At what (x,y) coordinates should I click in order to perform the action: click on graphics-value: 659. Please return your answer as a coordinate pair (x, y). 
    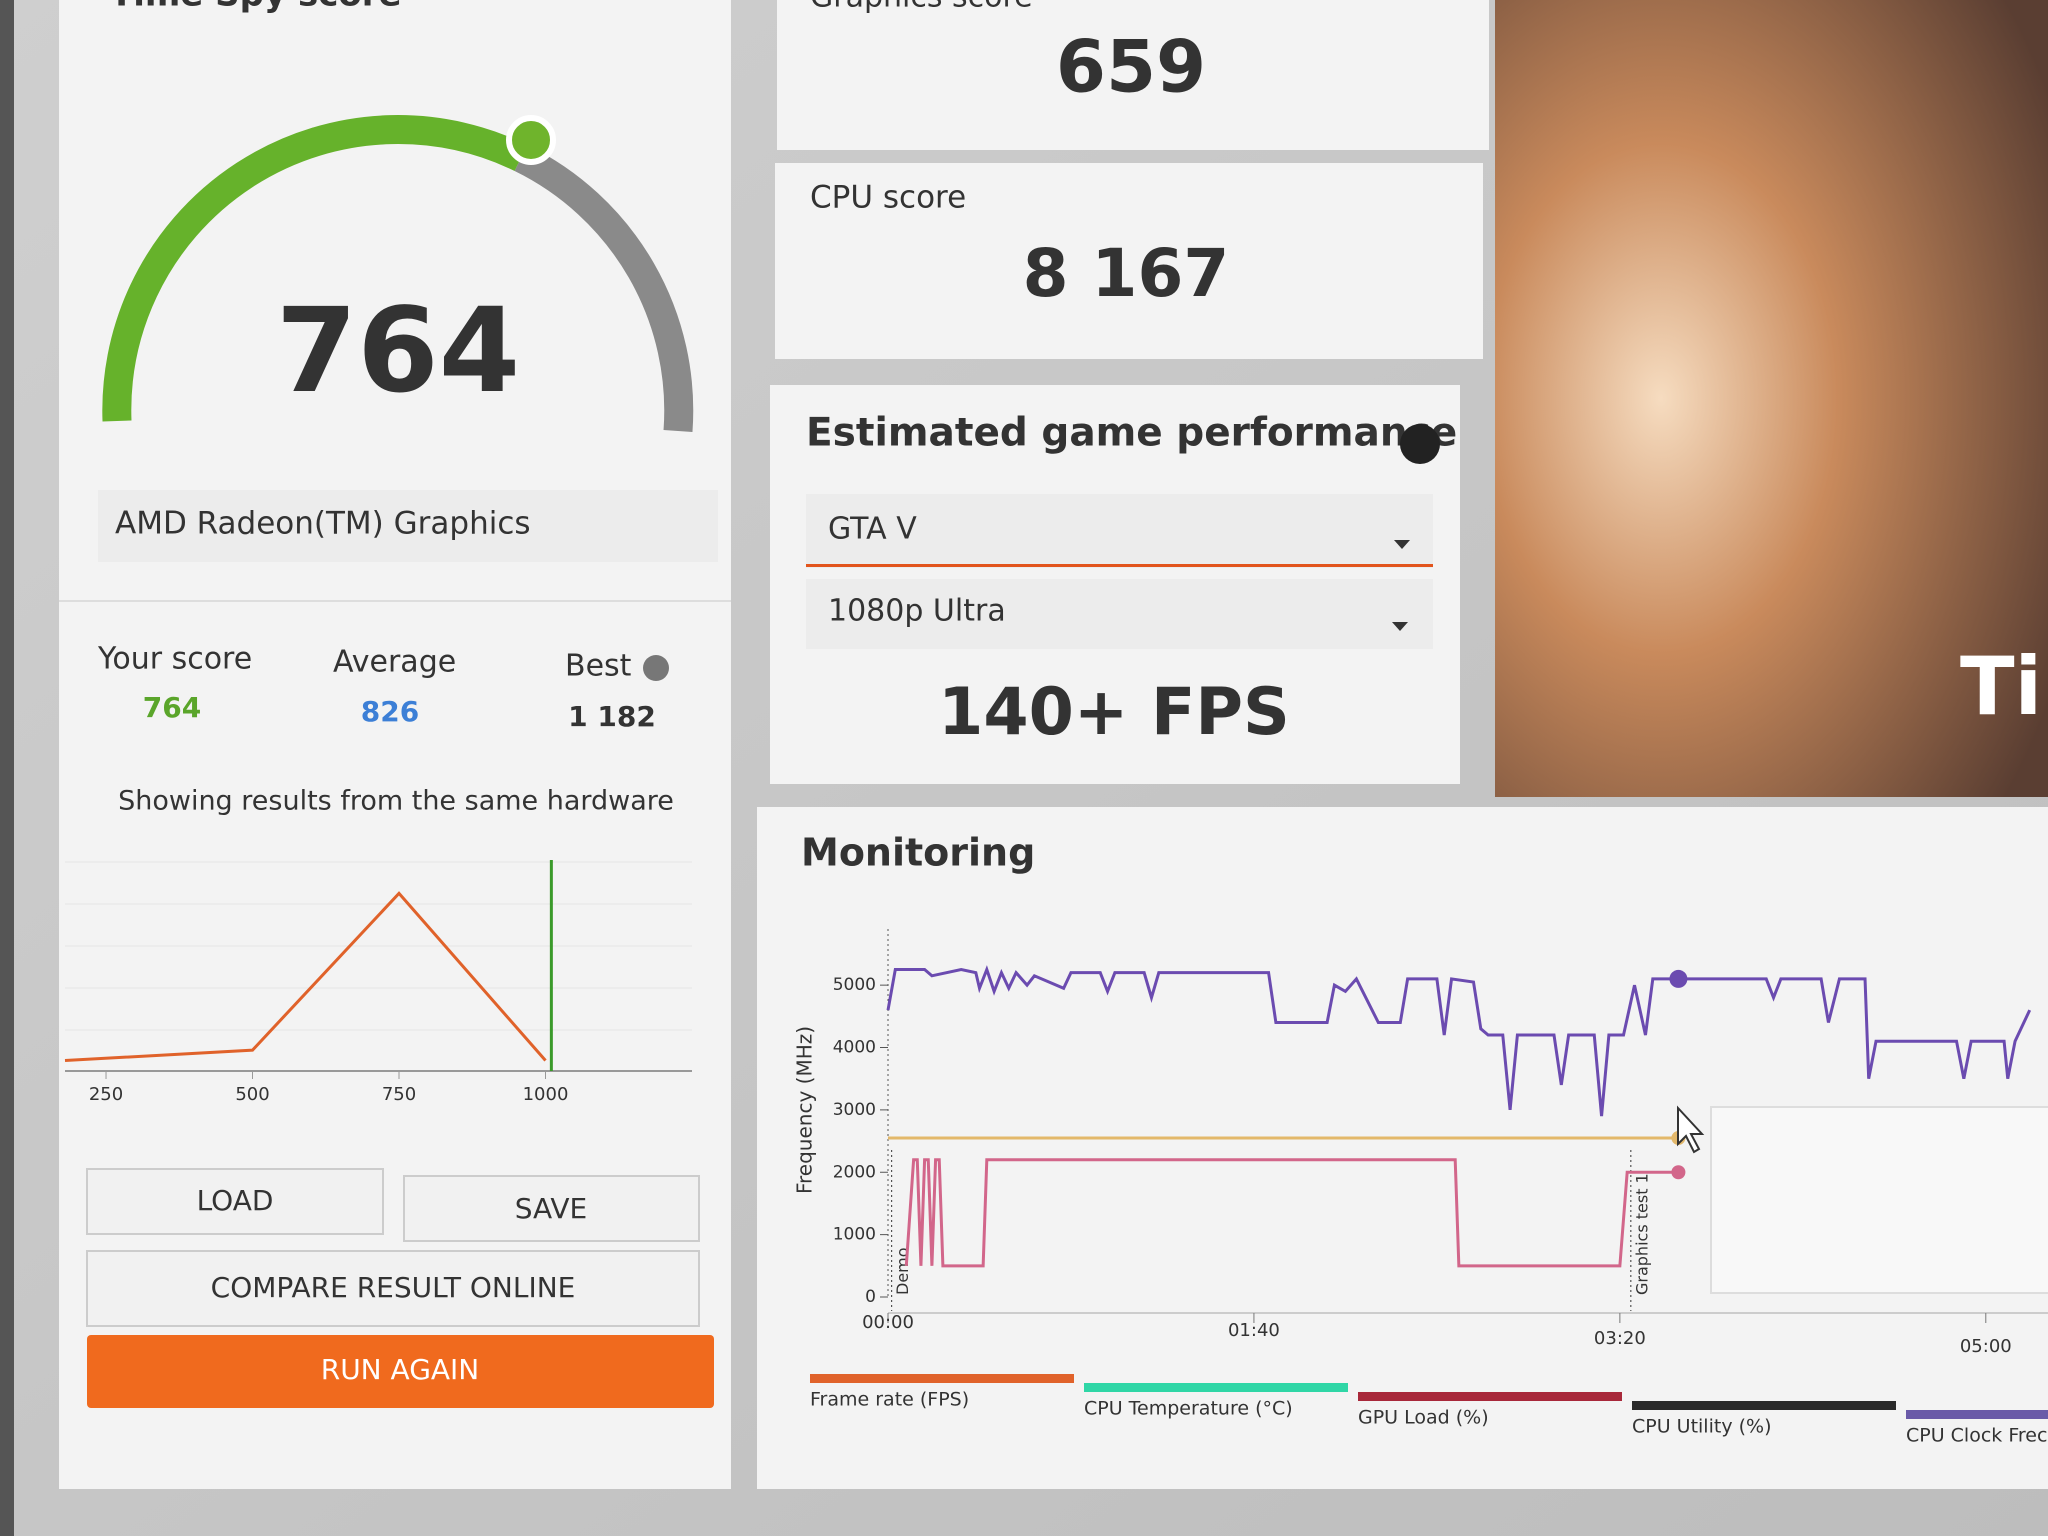
    Looking at the image, I should click on (1131, 67).